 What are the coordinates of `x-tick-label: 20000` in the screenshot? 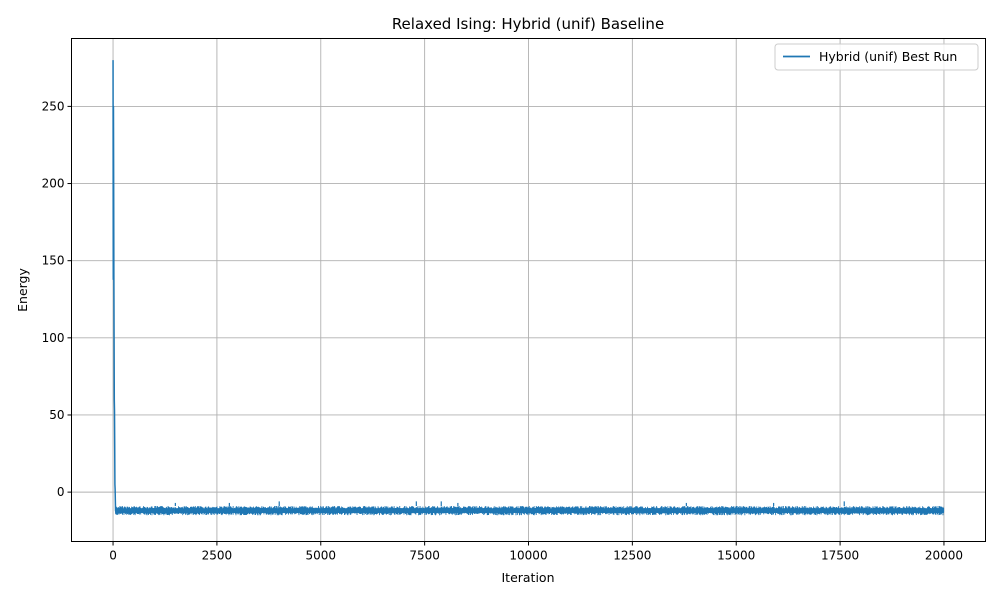 It's located at (944, 556).